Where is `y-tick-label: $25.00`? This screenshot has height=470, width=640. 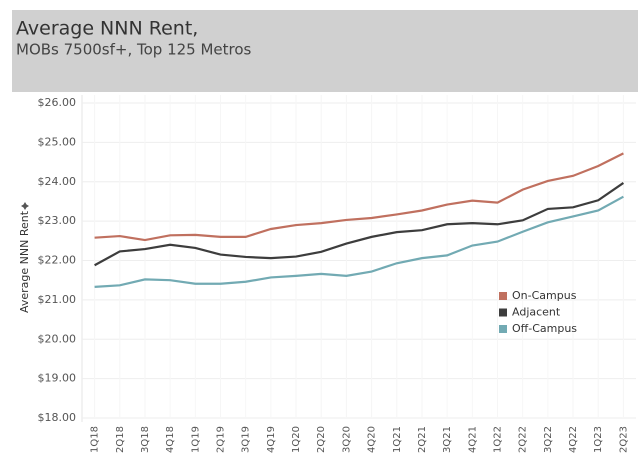 y-tick-label: $25.00 is located at coordinates (57, 141).